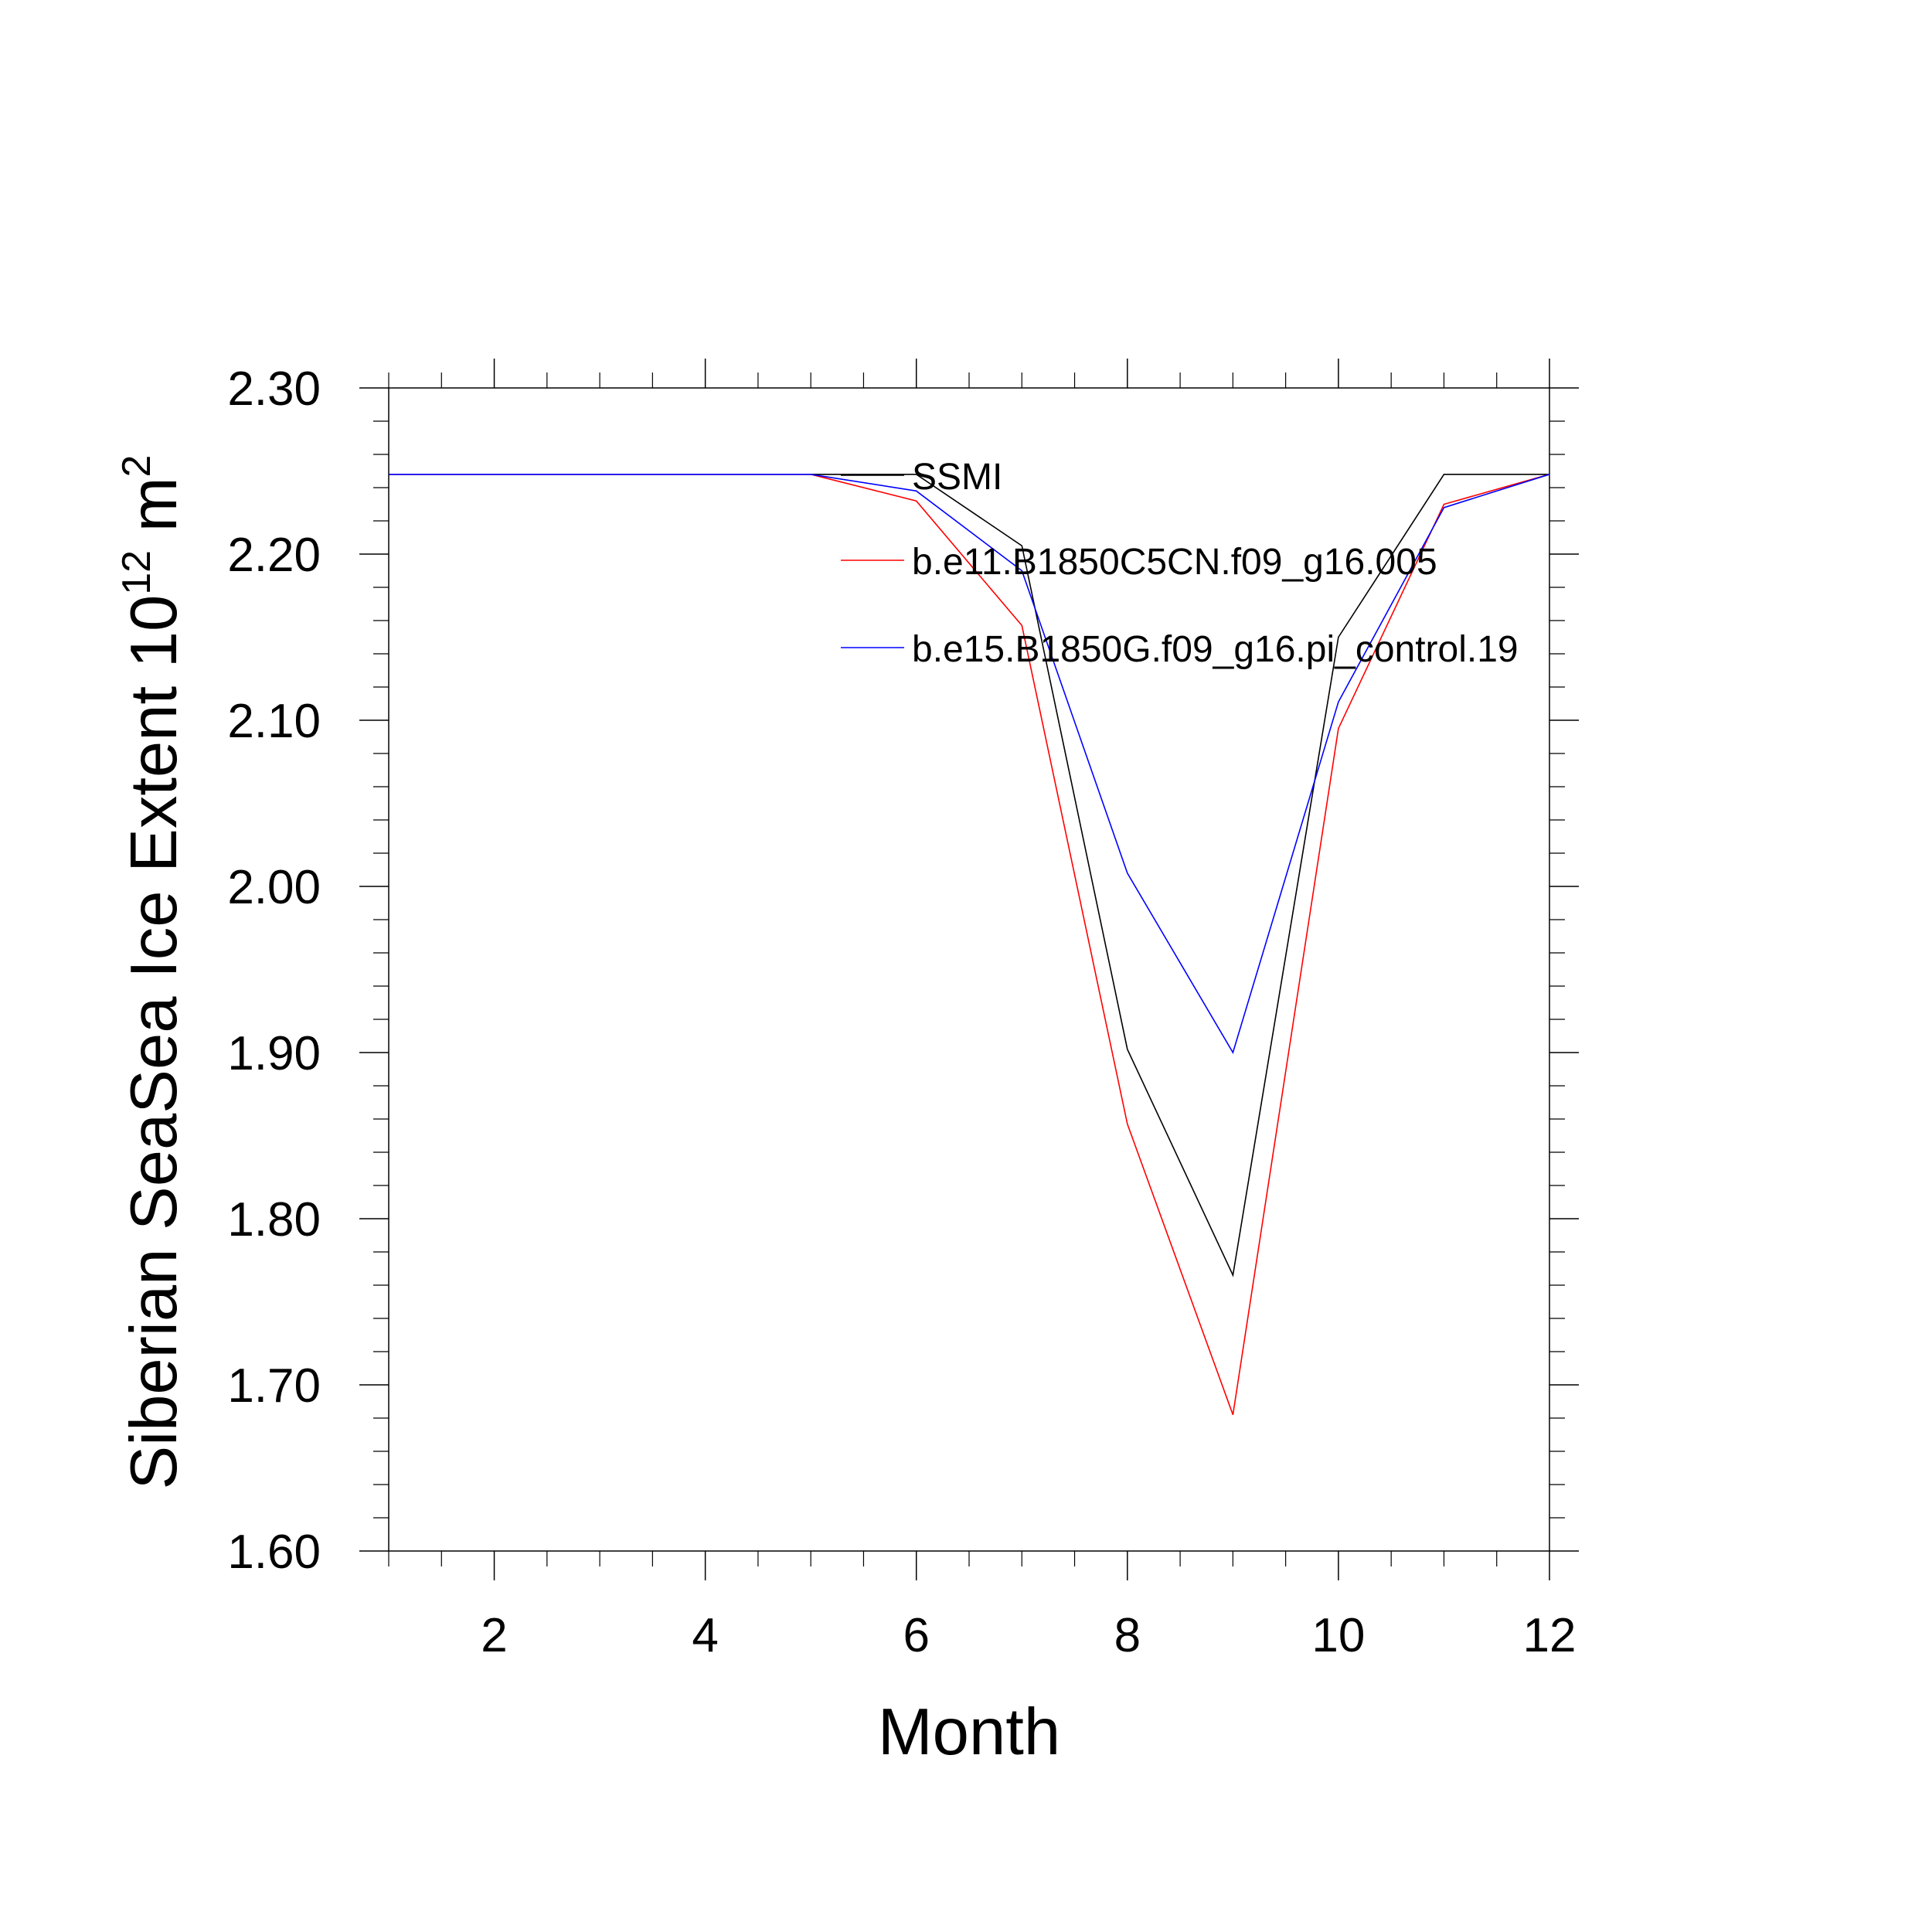 This screenshot has width=1932, height=1932. What do you see at coordinates (154, 1042) in the screenshot?
I see `y-axis-title-main: Siberian SeaSea Ice Extent 10` at bounding box center [154, 1042].